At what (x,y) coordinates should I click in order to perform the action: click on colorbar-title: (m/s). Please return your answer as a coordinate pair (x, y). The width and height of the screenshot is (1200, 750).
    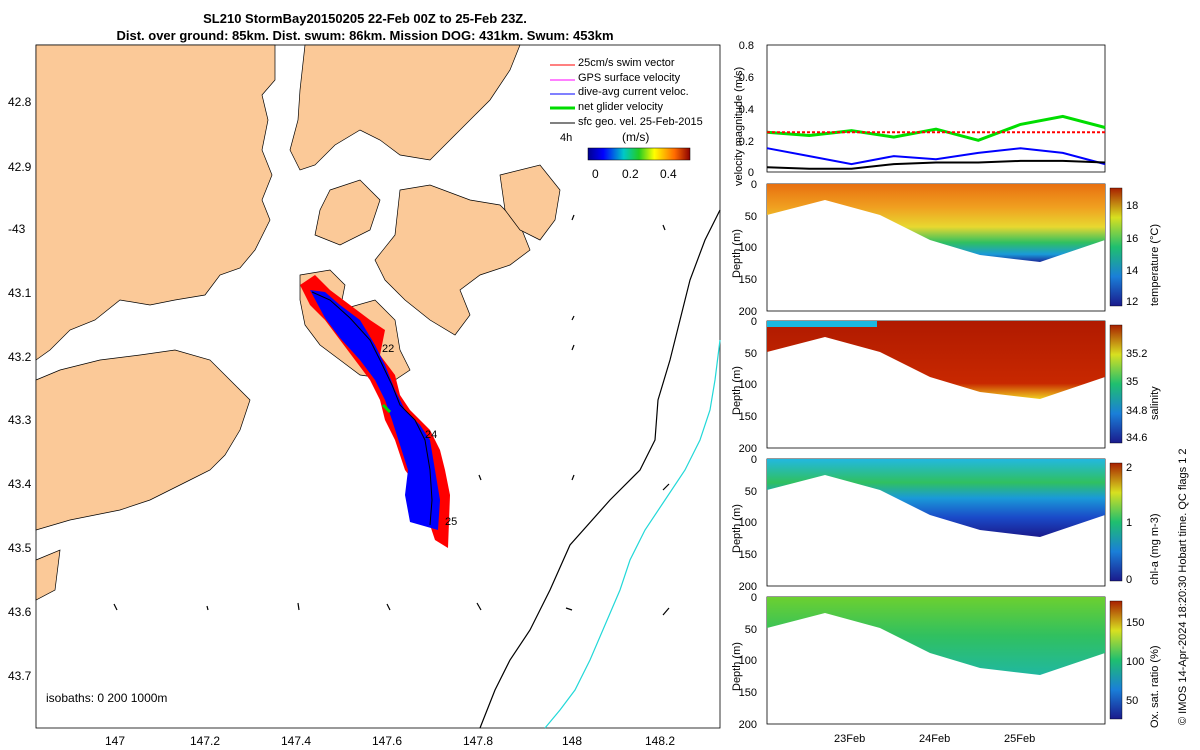
    Looking at the image, I should click on (635, 137).